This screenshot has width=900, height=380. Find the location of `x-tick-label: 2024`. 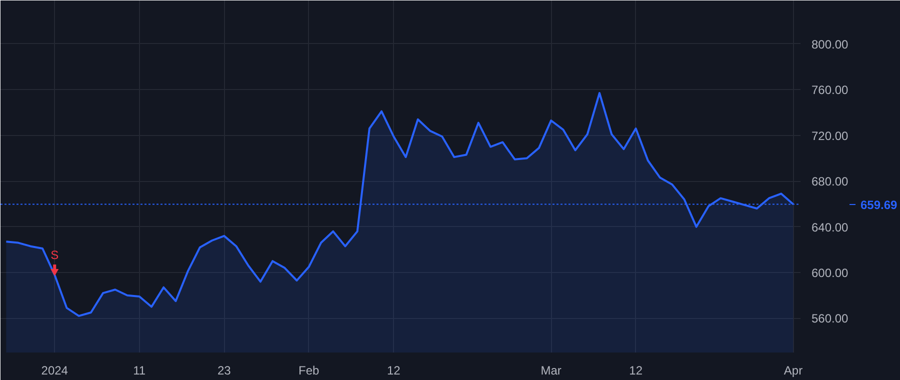

x-tick-label: 2024 is located at coordinates (54, 371).